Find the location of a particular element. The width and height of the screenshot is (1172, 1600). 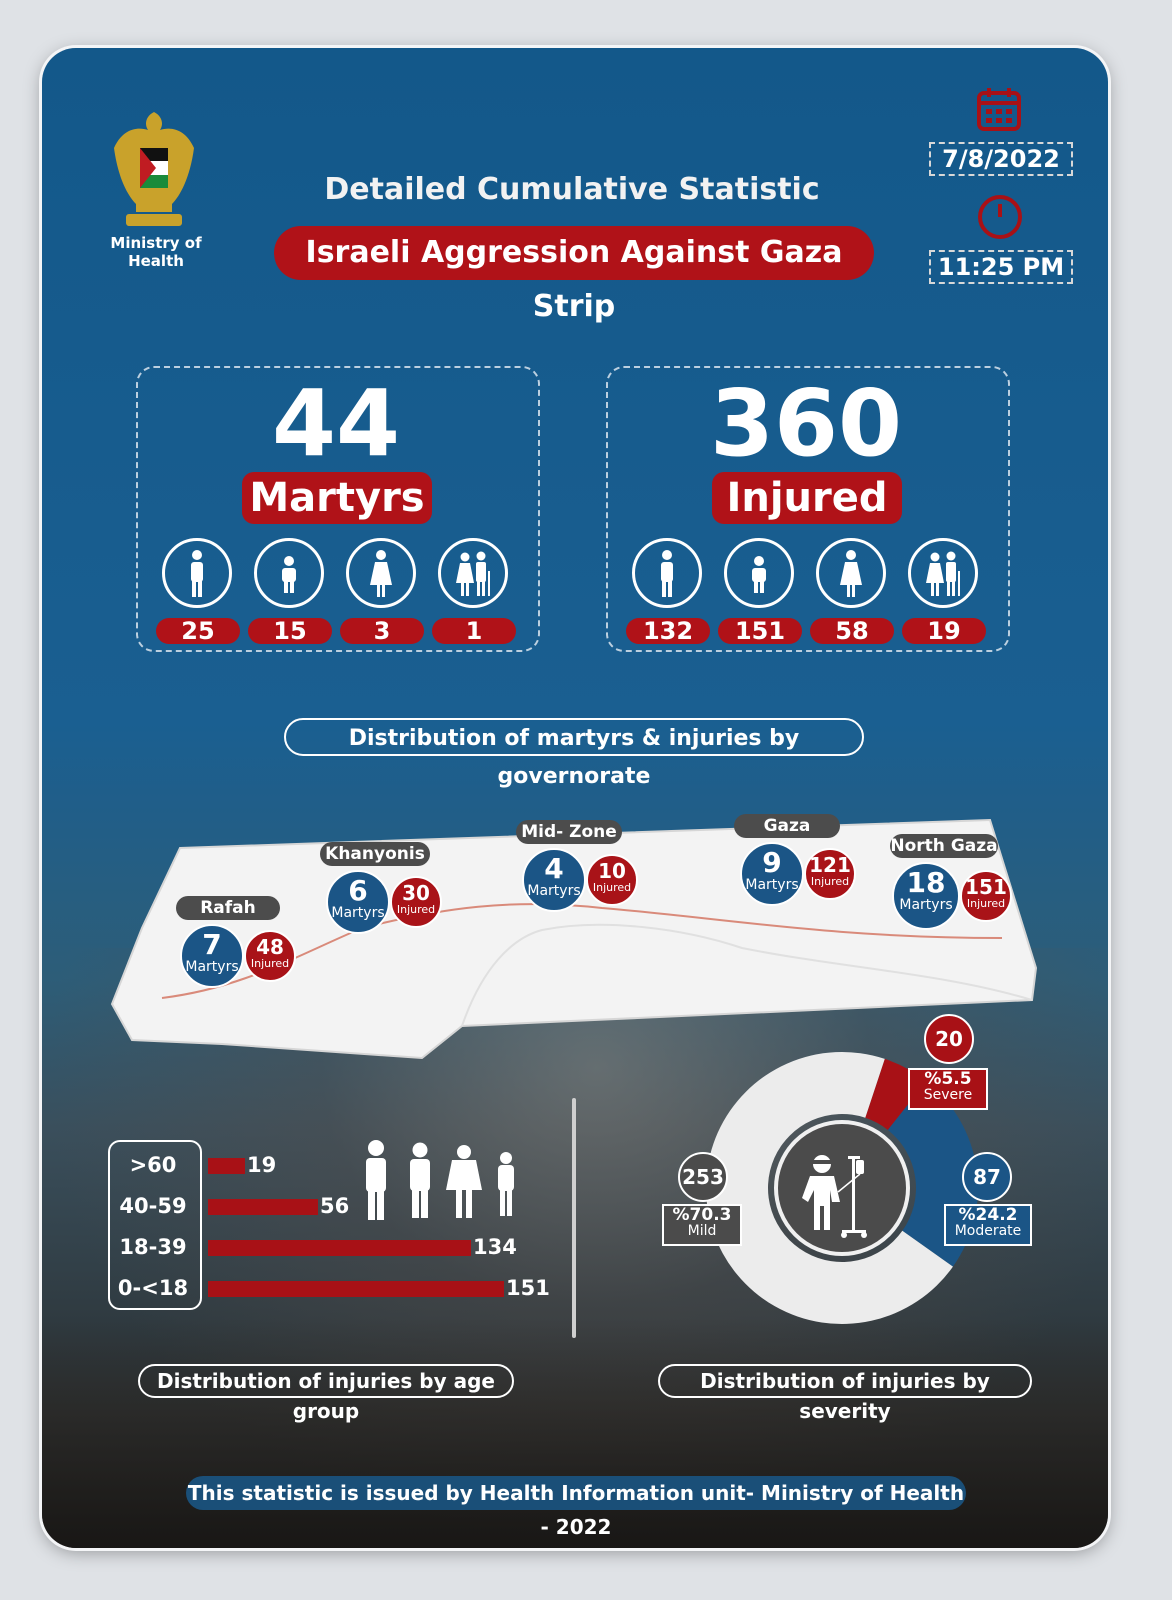

section-divider is located at coordinates (574, 1218).